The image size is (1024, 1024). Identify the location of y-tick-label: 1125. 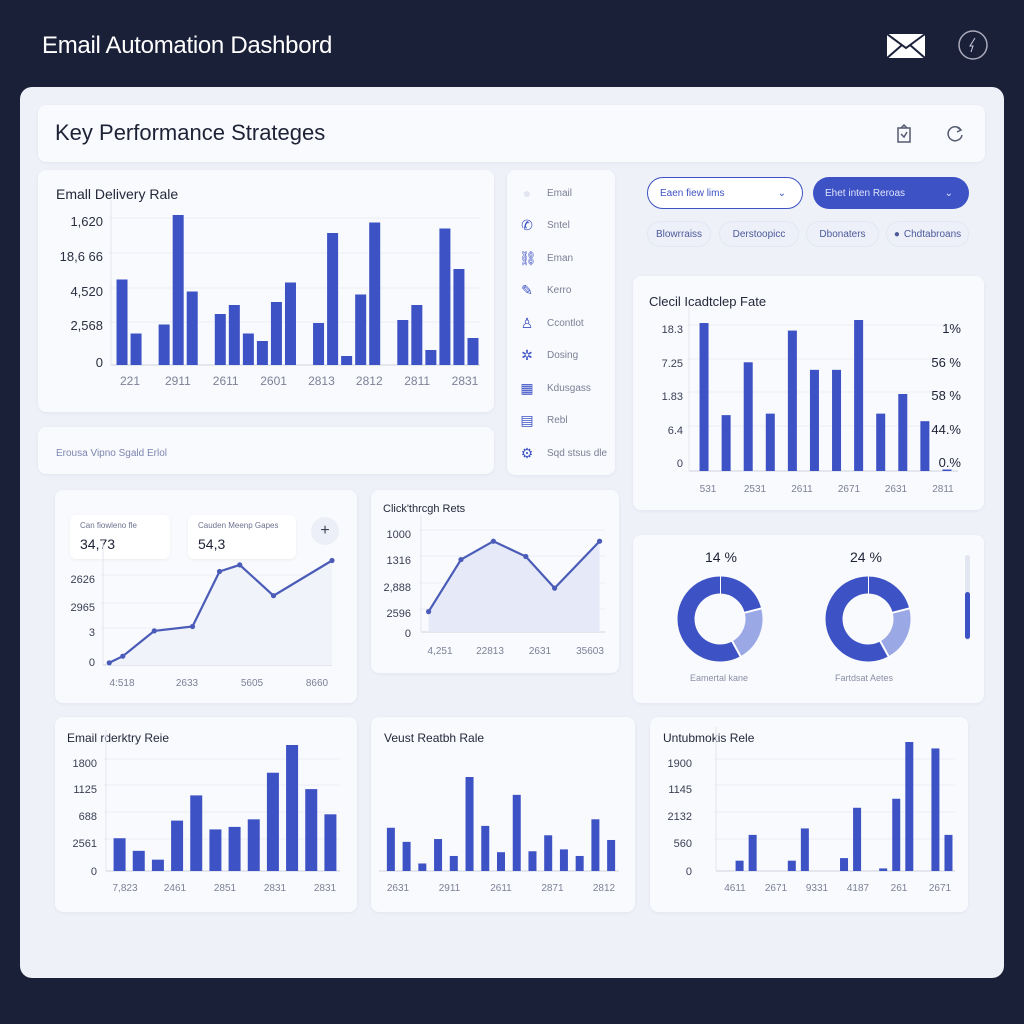
(85, 790).